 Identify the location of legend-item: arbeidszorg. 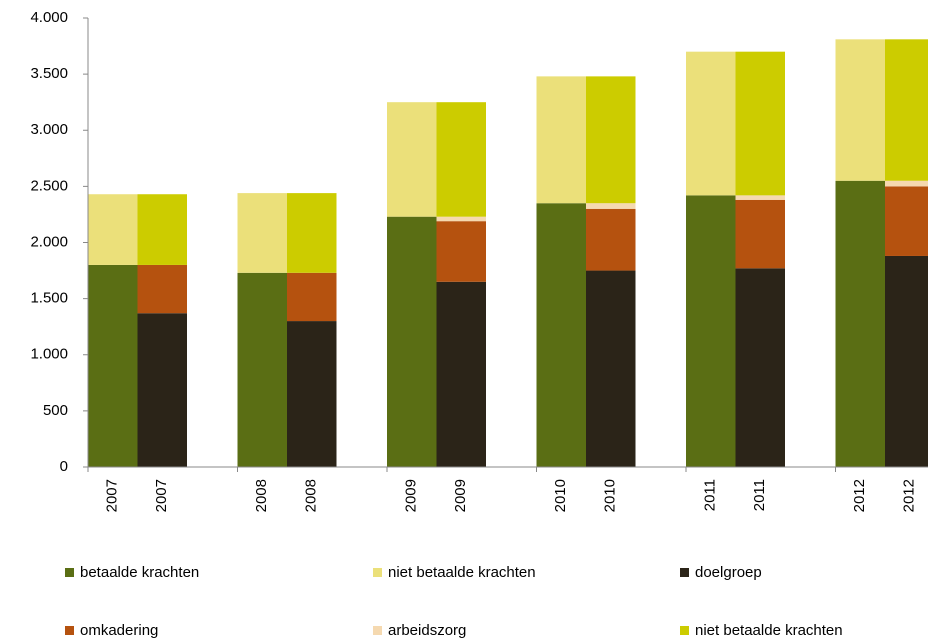
(419, 630).